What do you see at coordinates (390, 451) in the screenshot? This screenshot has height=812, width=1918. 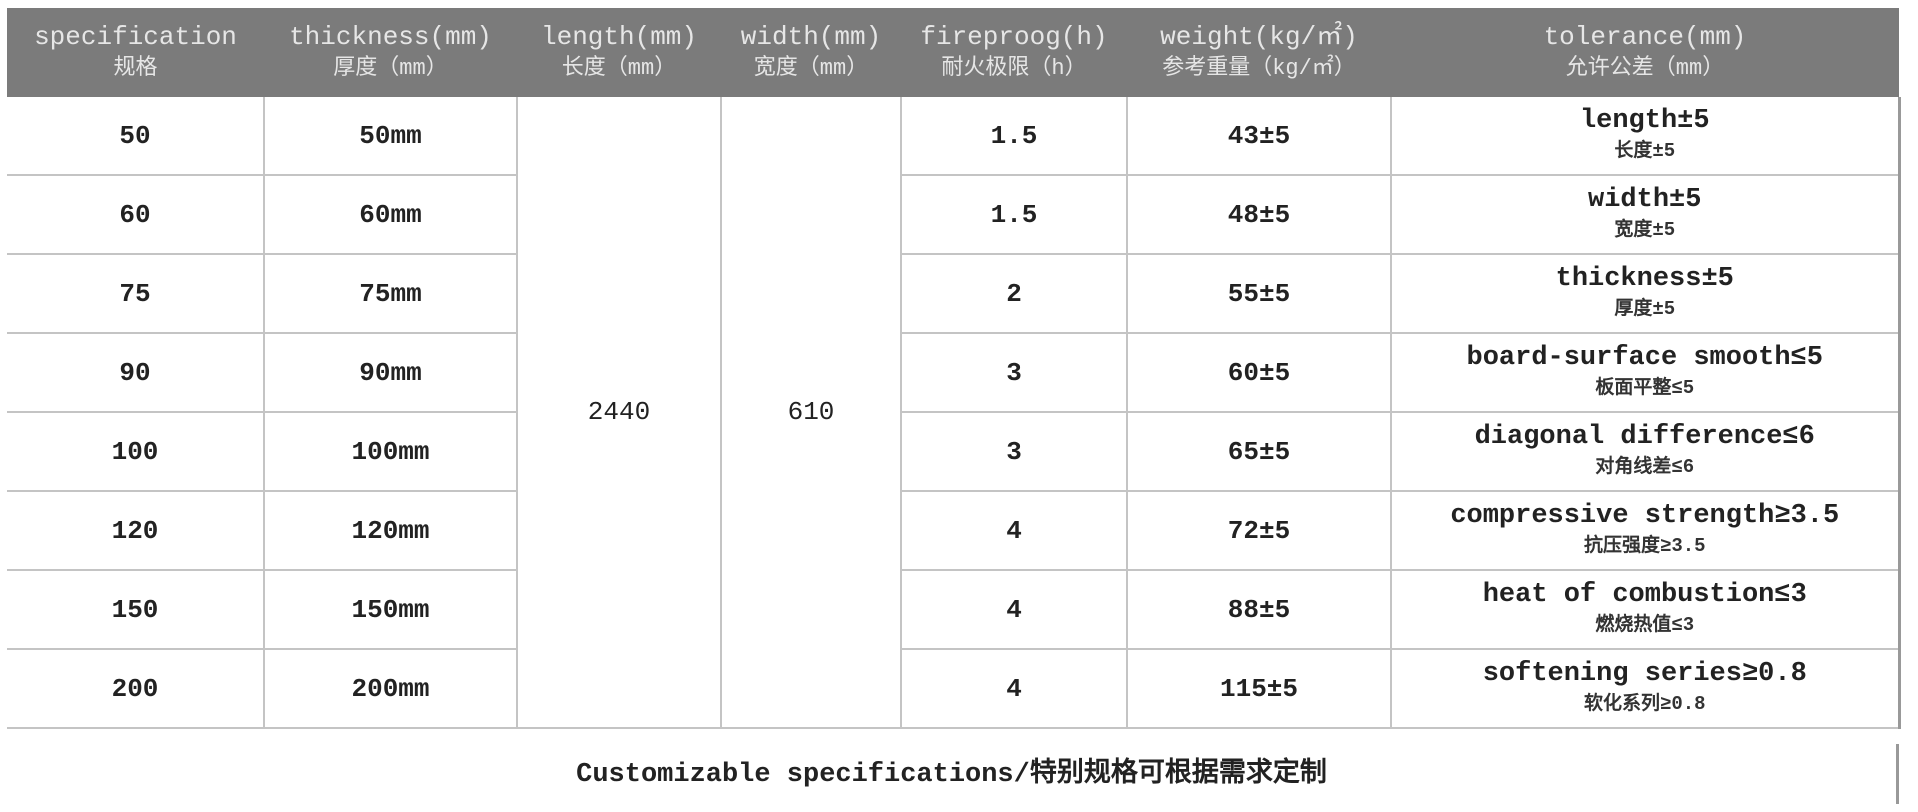 I see `thickness-cell: 100mm` at bounding box center [390, 451].